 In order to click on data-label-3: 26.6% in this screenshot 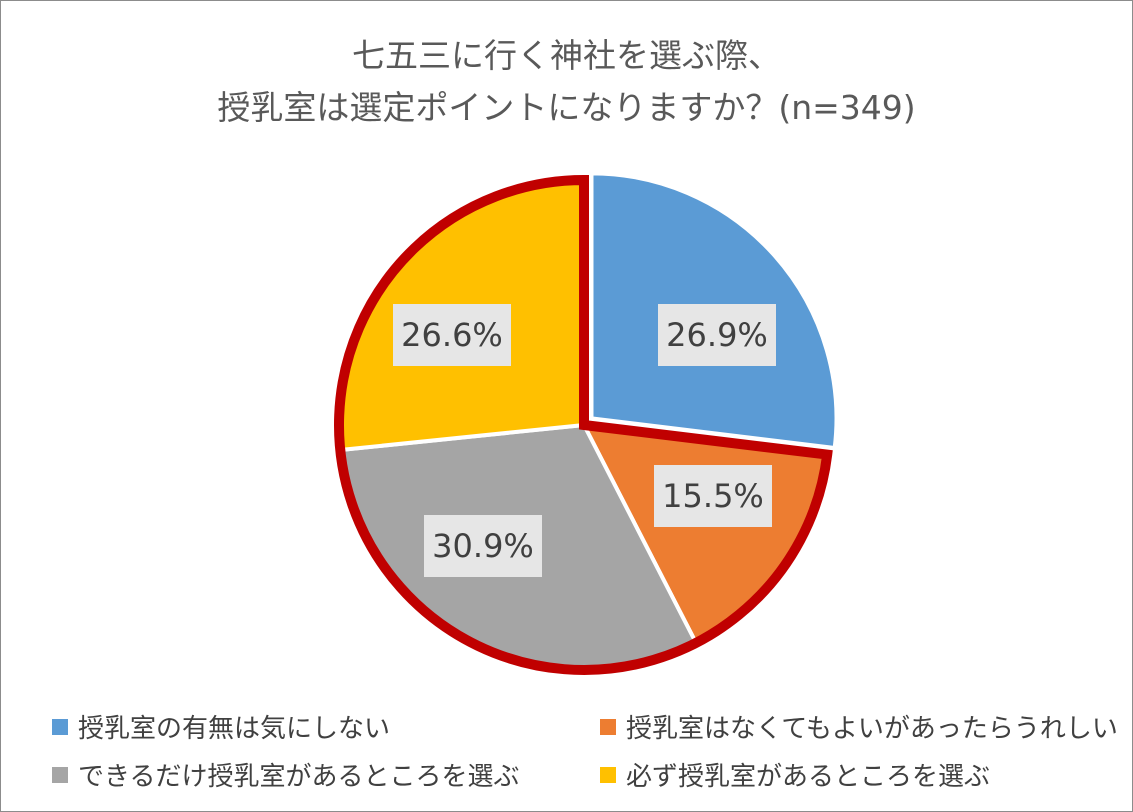, I will do `click(452, 335)`.